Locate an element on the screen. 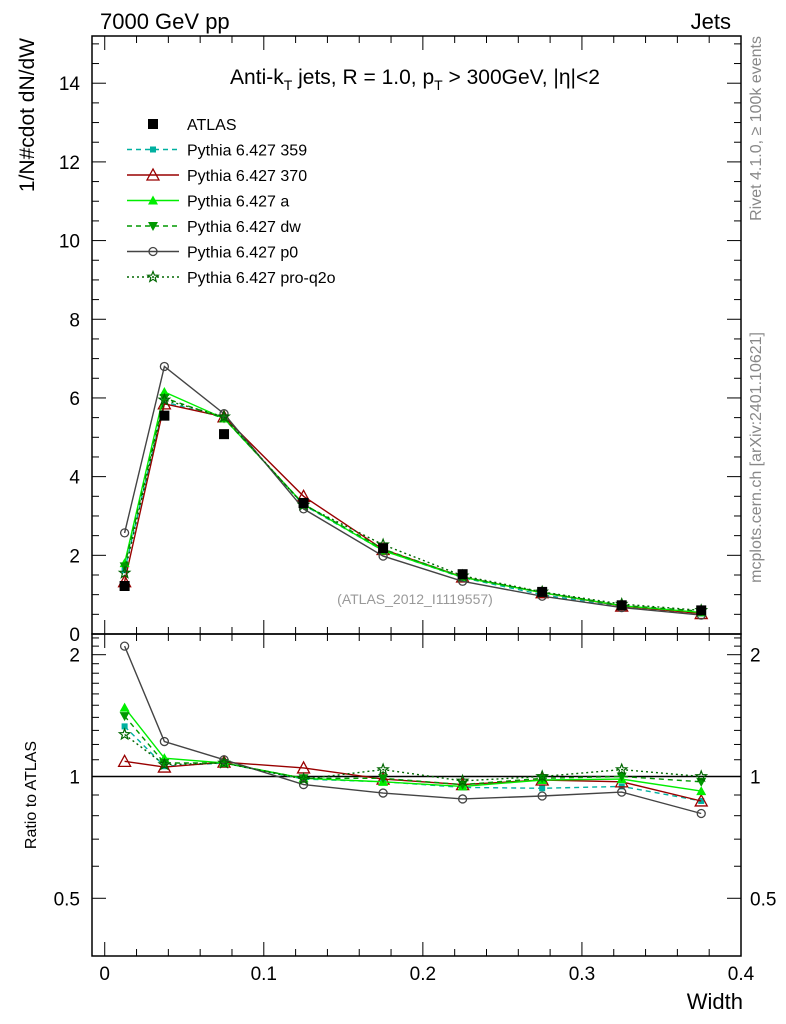 The image size is (786, 1024). y-tick-label: 8 is located at coordinates (74, 320).